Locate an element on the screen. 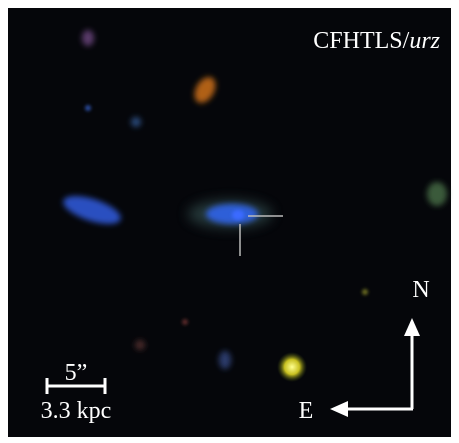 This screenshot has height=443, width=459. north-arrowhead is located at coordinates (412, 327).